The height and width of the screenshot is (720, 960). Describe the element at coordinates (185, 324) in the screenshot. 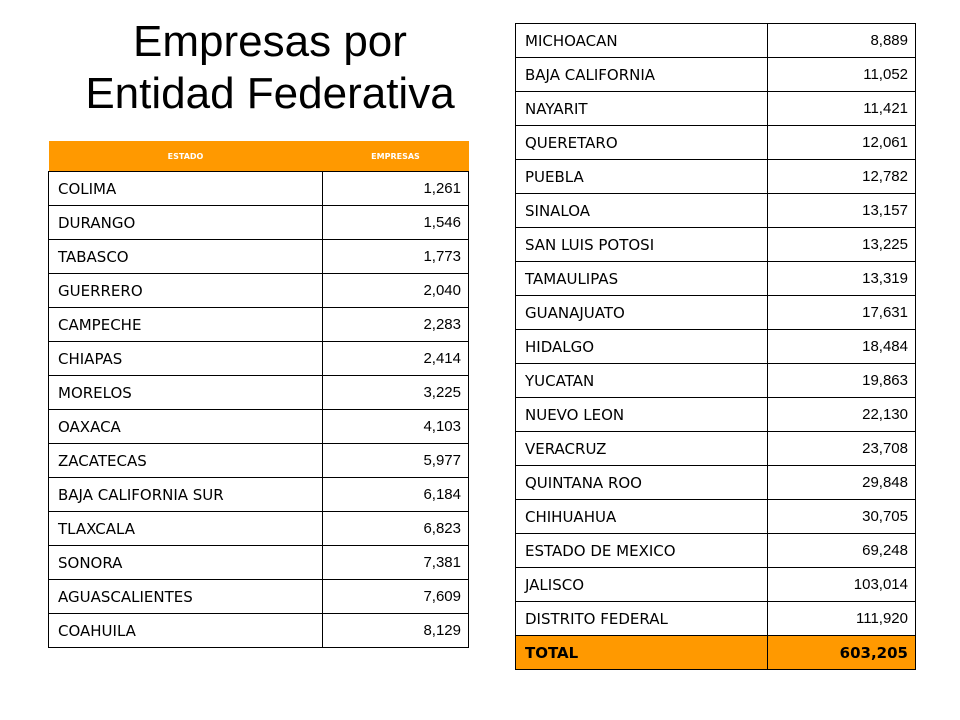

I see `state-name-cell: CAMPECHE` at that location.